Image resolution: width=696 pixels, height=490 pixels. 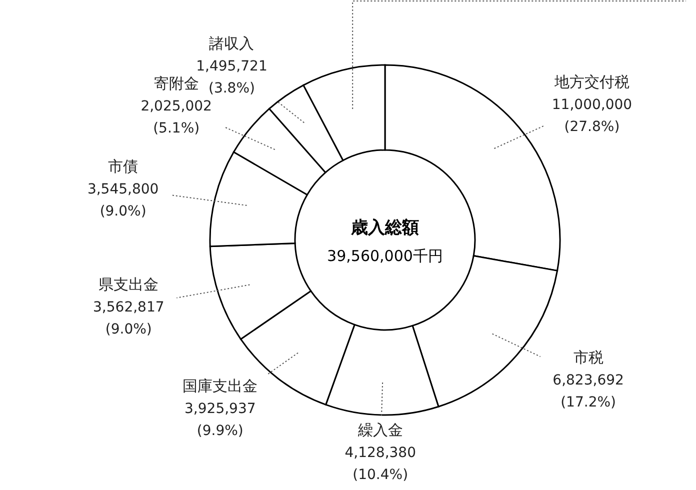 What do you see at coordinates (591, 81) in the screenshot?
I see `slice-label: 地方交付税` at bounding box center [591, 81].